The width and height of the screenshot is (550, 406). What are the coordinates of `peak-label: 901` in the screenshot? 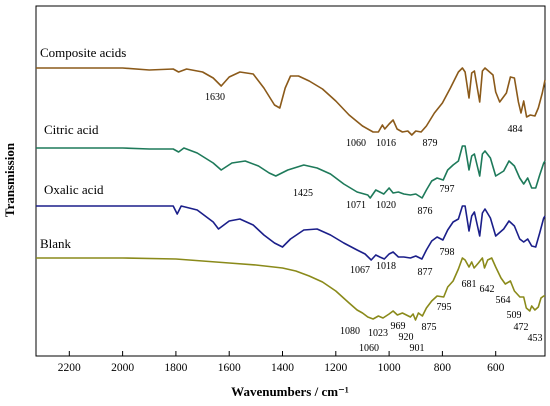 It's located at (417, 348).